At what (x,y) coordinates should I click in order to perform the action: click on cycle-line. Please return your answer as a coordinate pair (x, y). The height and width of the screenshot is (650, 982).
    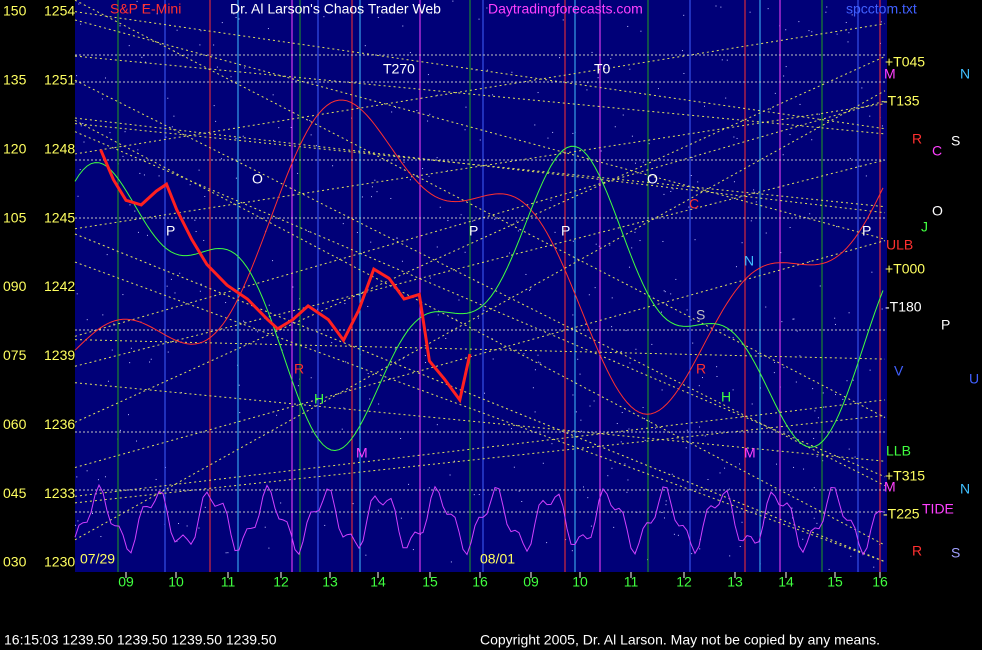
    Looking at the image, I should click on (479, 519).